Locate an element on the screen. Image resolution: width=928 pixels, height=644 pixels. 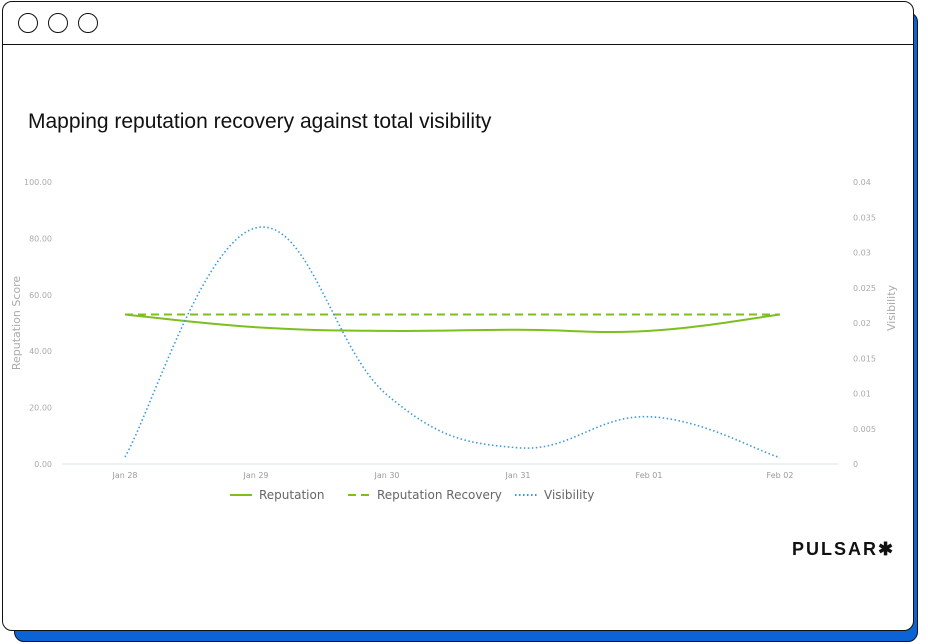
title-bar is located at coordinates (458, 23).